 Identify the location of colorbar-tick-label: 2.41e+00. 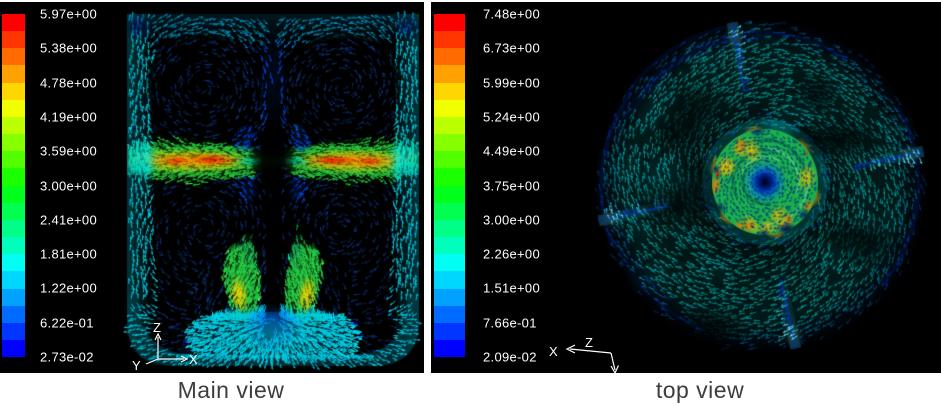
(68, 220).